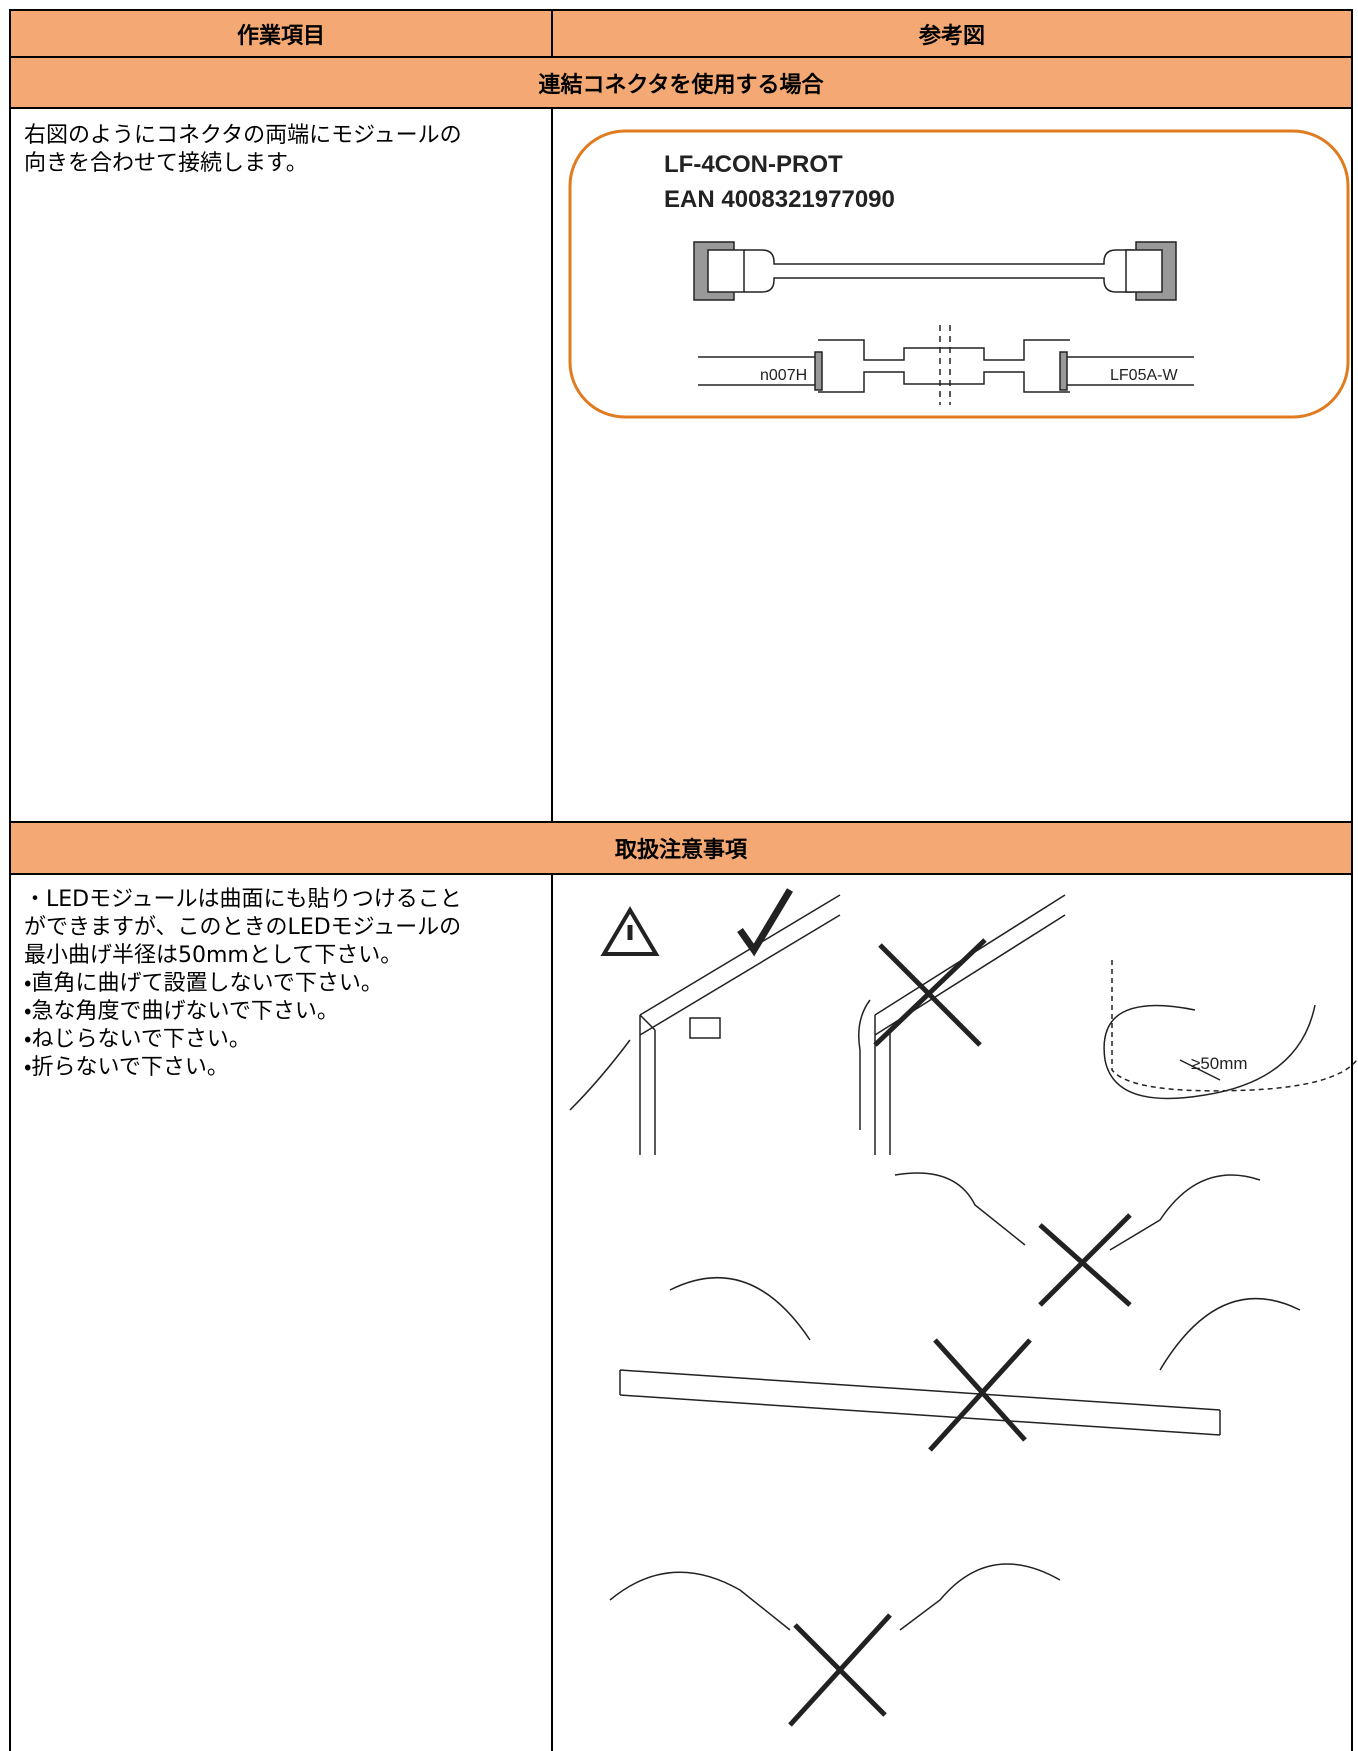 The width and height of the screenshot is (1358, 1751). What do you see at coordinates (946, 365) in the screenshot?
I see `connector-diagram: n007H LF05A-W` at bounding box center [946, 365].